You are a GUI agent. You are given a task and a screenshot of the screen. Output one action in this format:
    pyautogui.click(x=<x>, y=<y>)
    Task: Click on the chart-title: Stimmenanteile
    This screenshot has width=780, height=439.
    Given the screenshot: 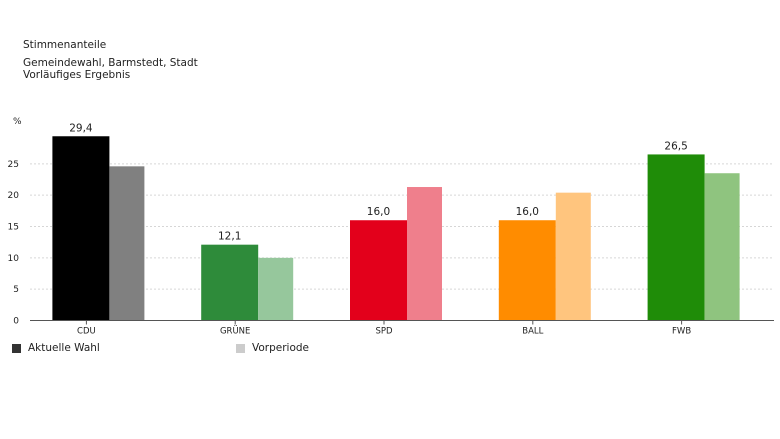 What is the action you would take?
    pyautogui.click(x=65, y=45)
    